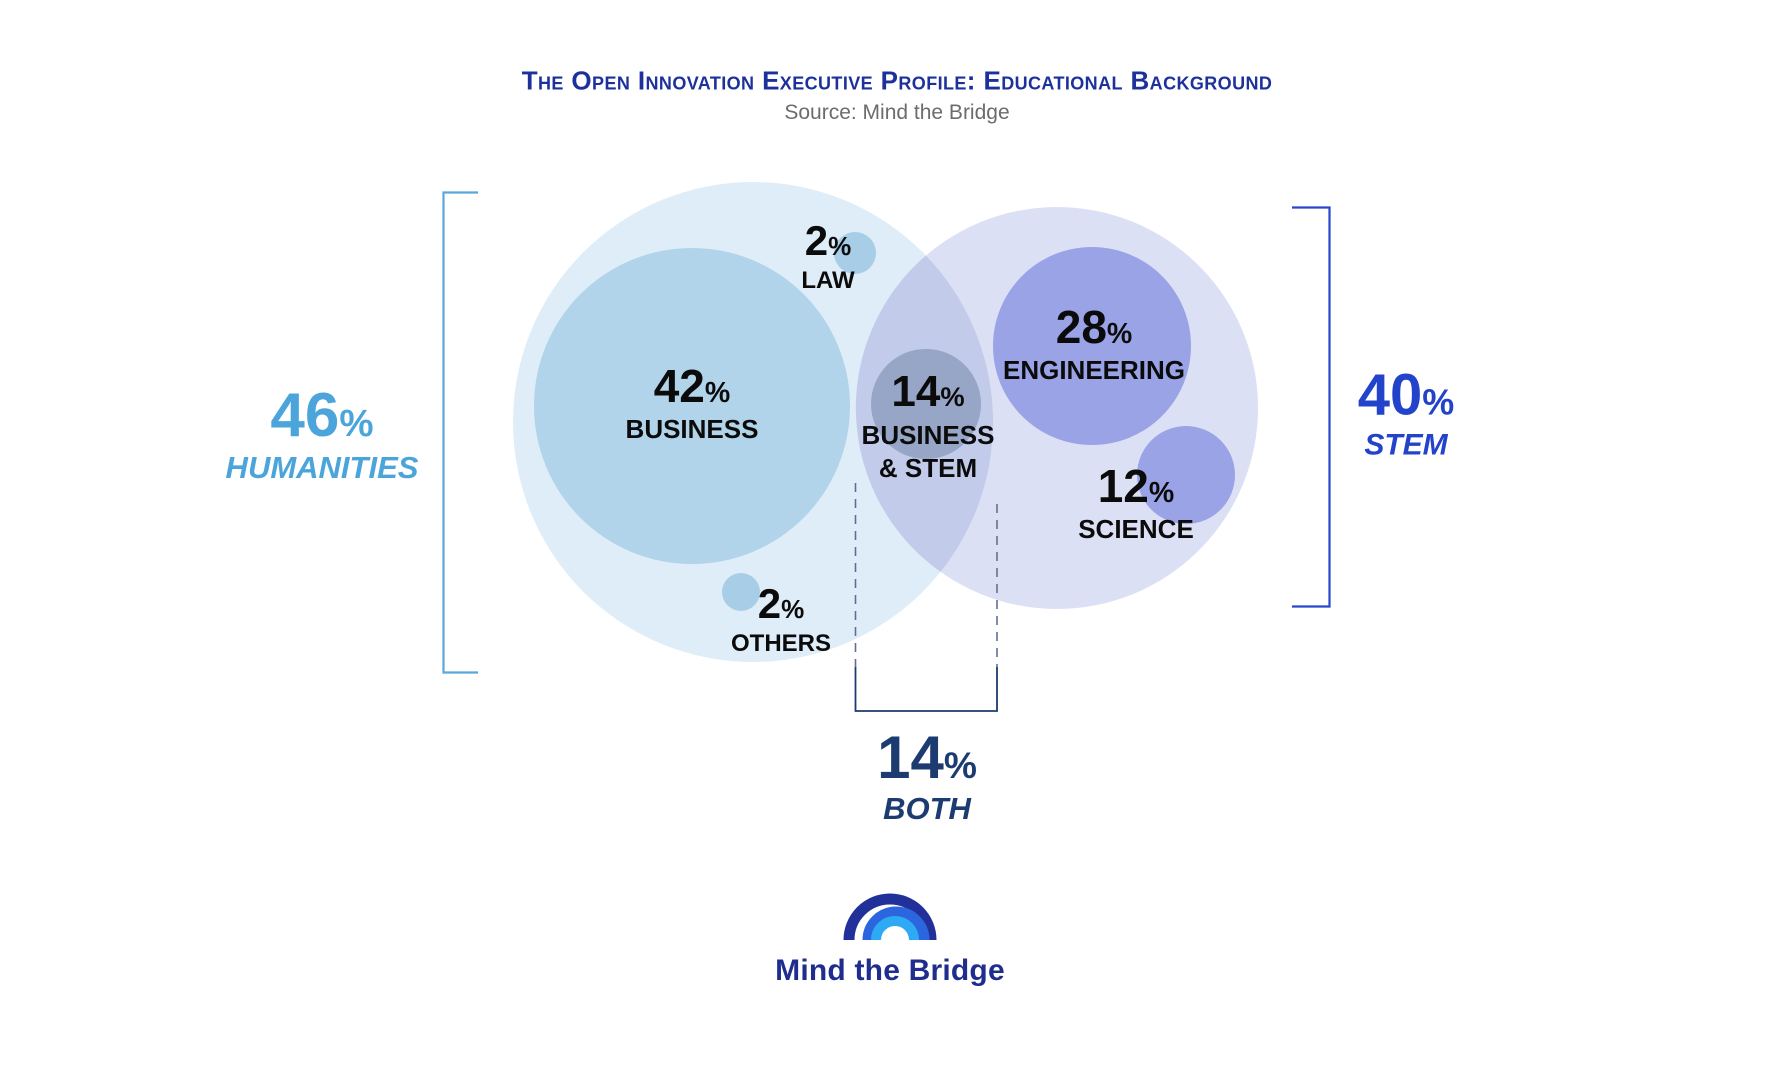 This screenshot has width=1780, height=1080. I want to click on bubble-value: 42, so click(679, 385).